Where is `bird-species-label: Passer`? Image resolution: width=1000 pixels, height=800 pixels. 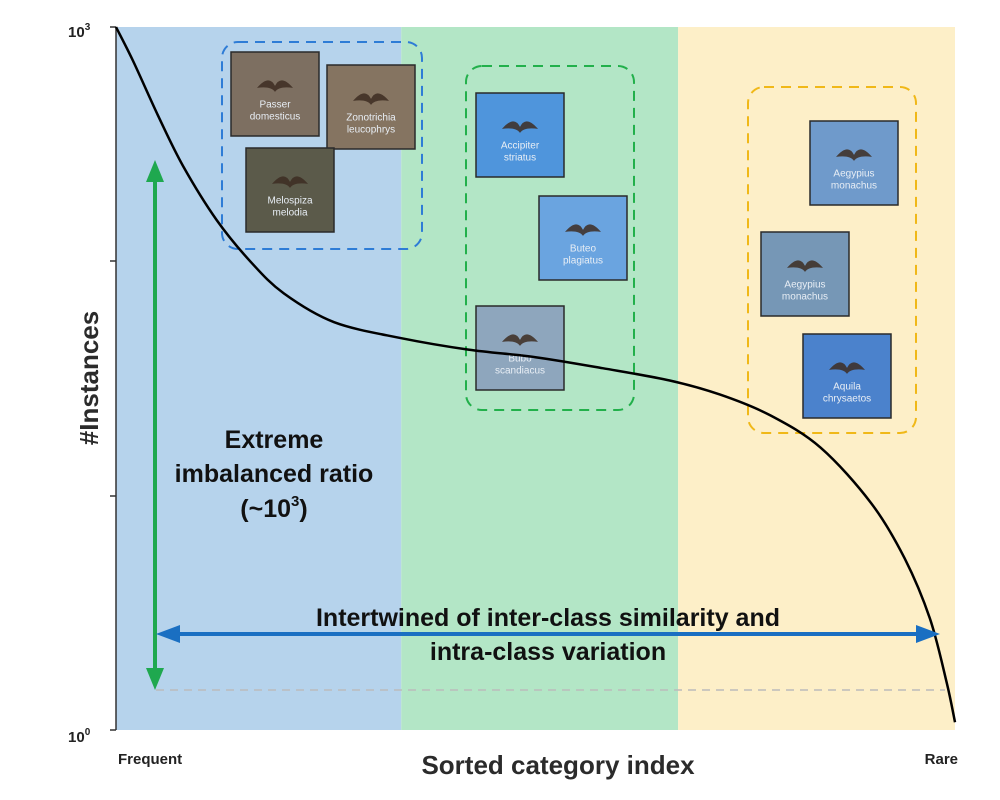
bird-species-label: Passer is located at coordinates (275, 104).